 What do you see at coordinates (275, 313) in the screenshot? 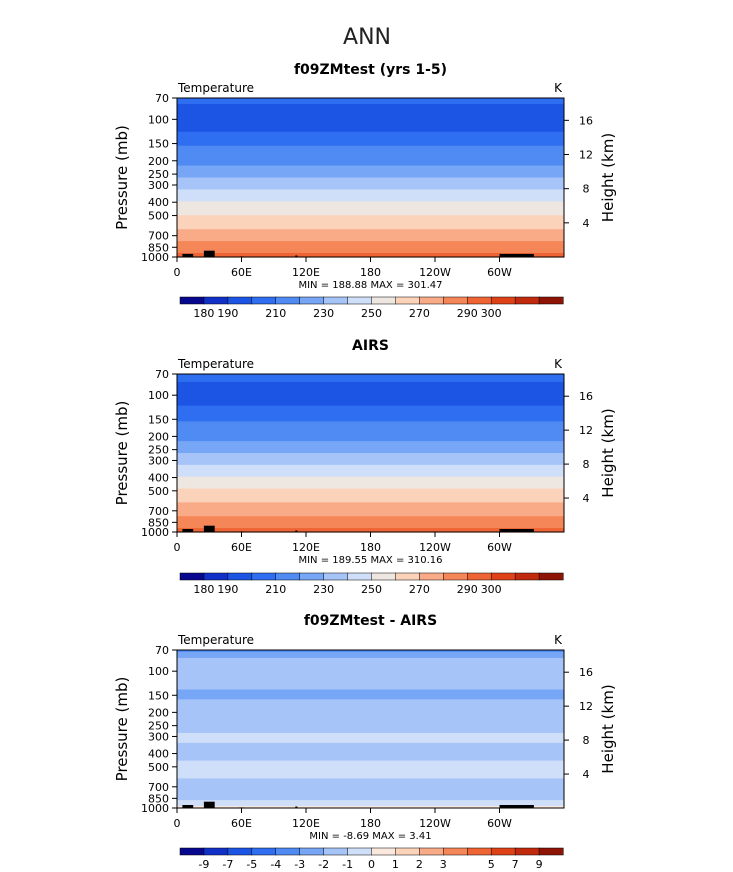
I see `colorbar-label: 210` at bounding box center [275, 313].